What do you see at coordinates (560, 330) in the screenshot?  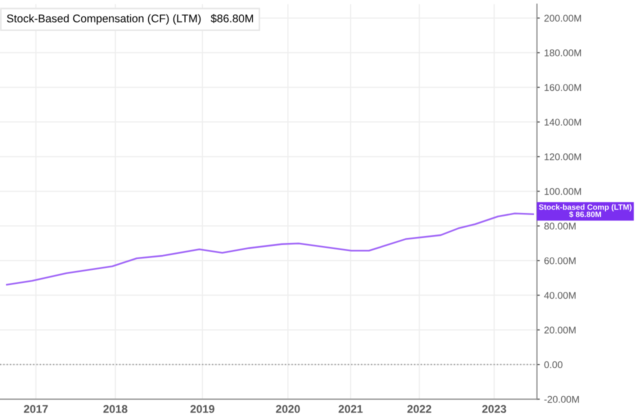 I see `y-tick-label: 20.00M` at bounding box center [560, 330].